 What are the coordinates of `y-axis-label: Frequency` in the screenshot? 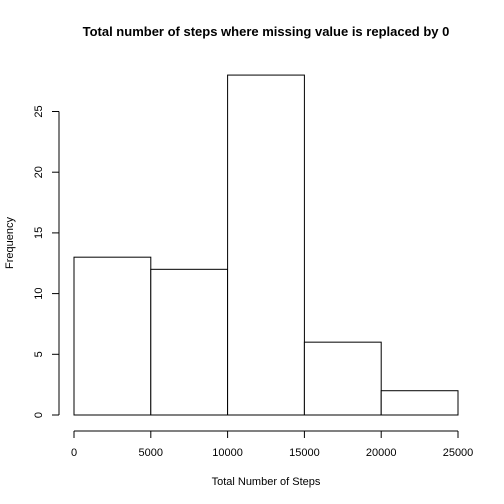 It's located at (10, 243).